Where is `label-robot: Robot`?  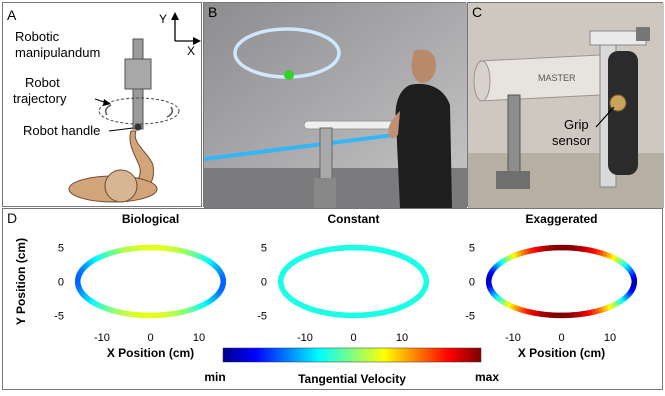 label-robot: Robot is located at coordinates (42, 82).